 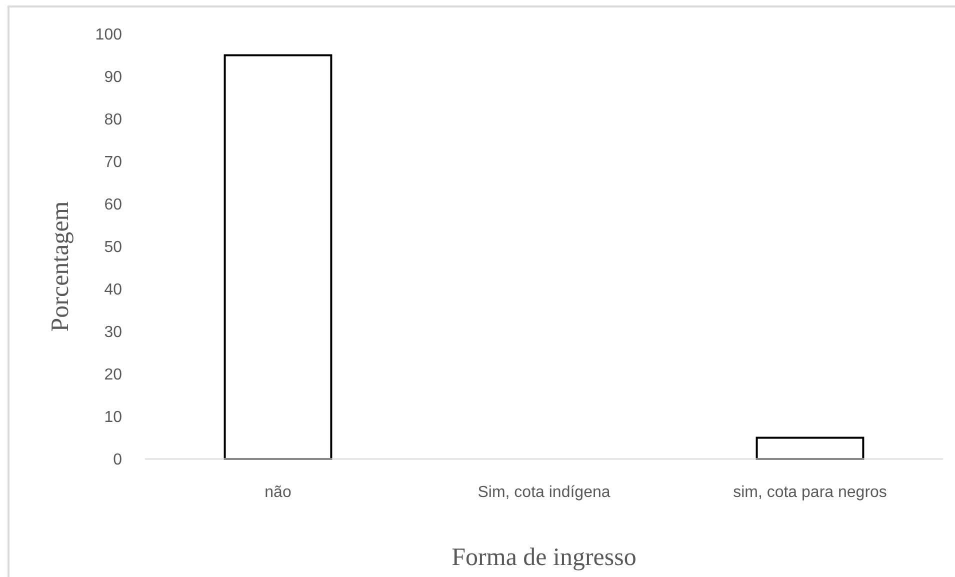 What do you see at coordinates (544, 557) in the screenshot?
I see `x-axis-title: Forma de ingresso` at bounding box center [544, 557].